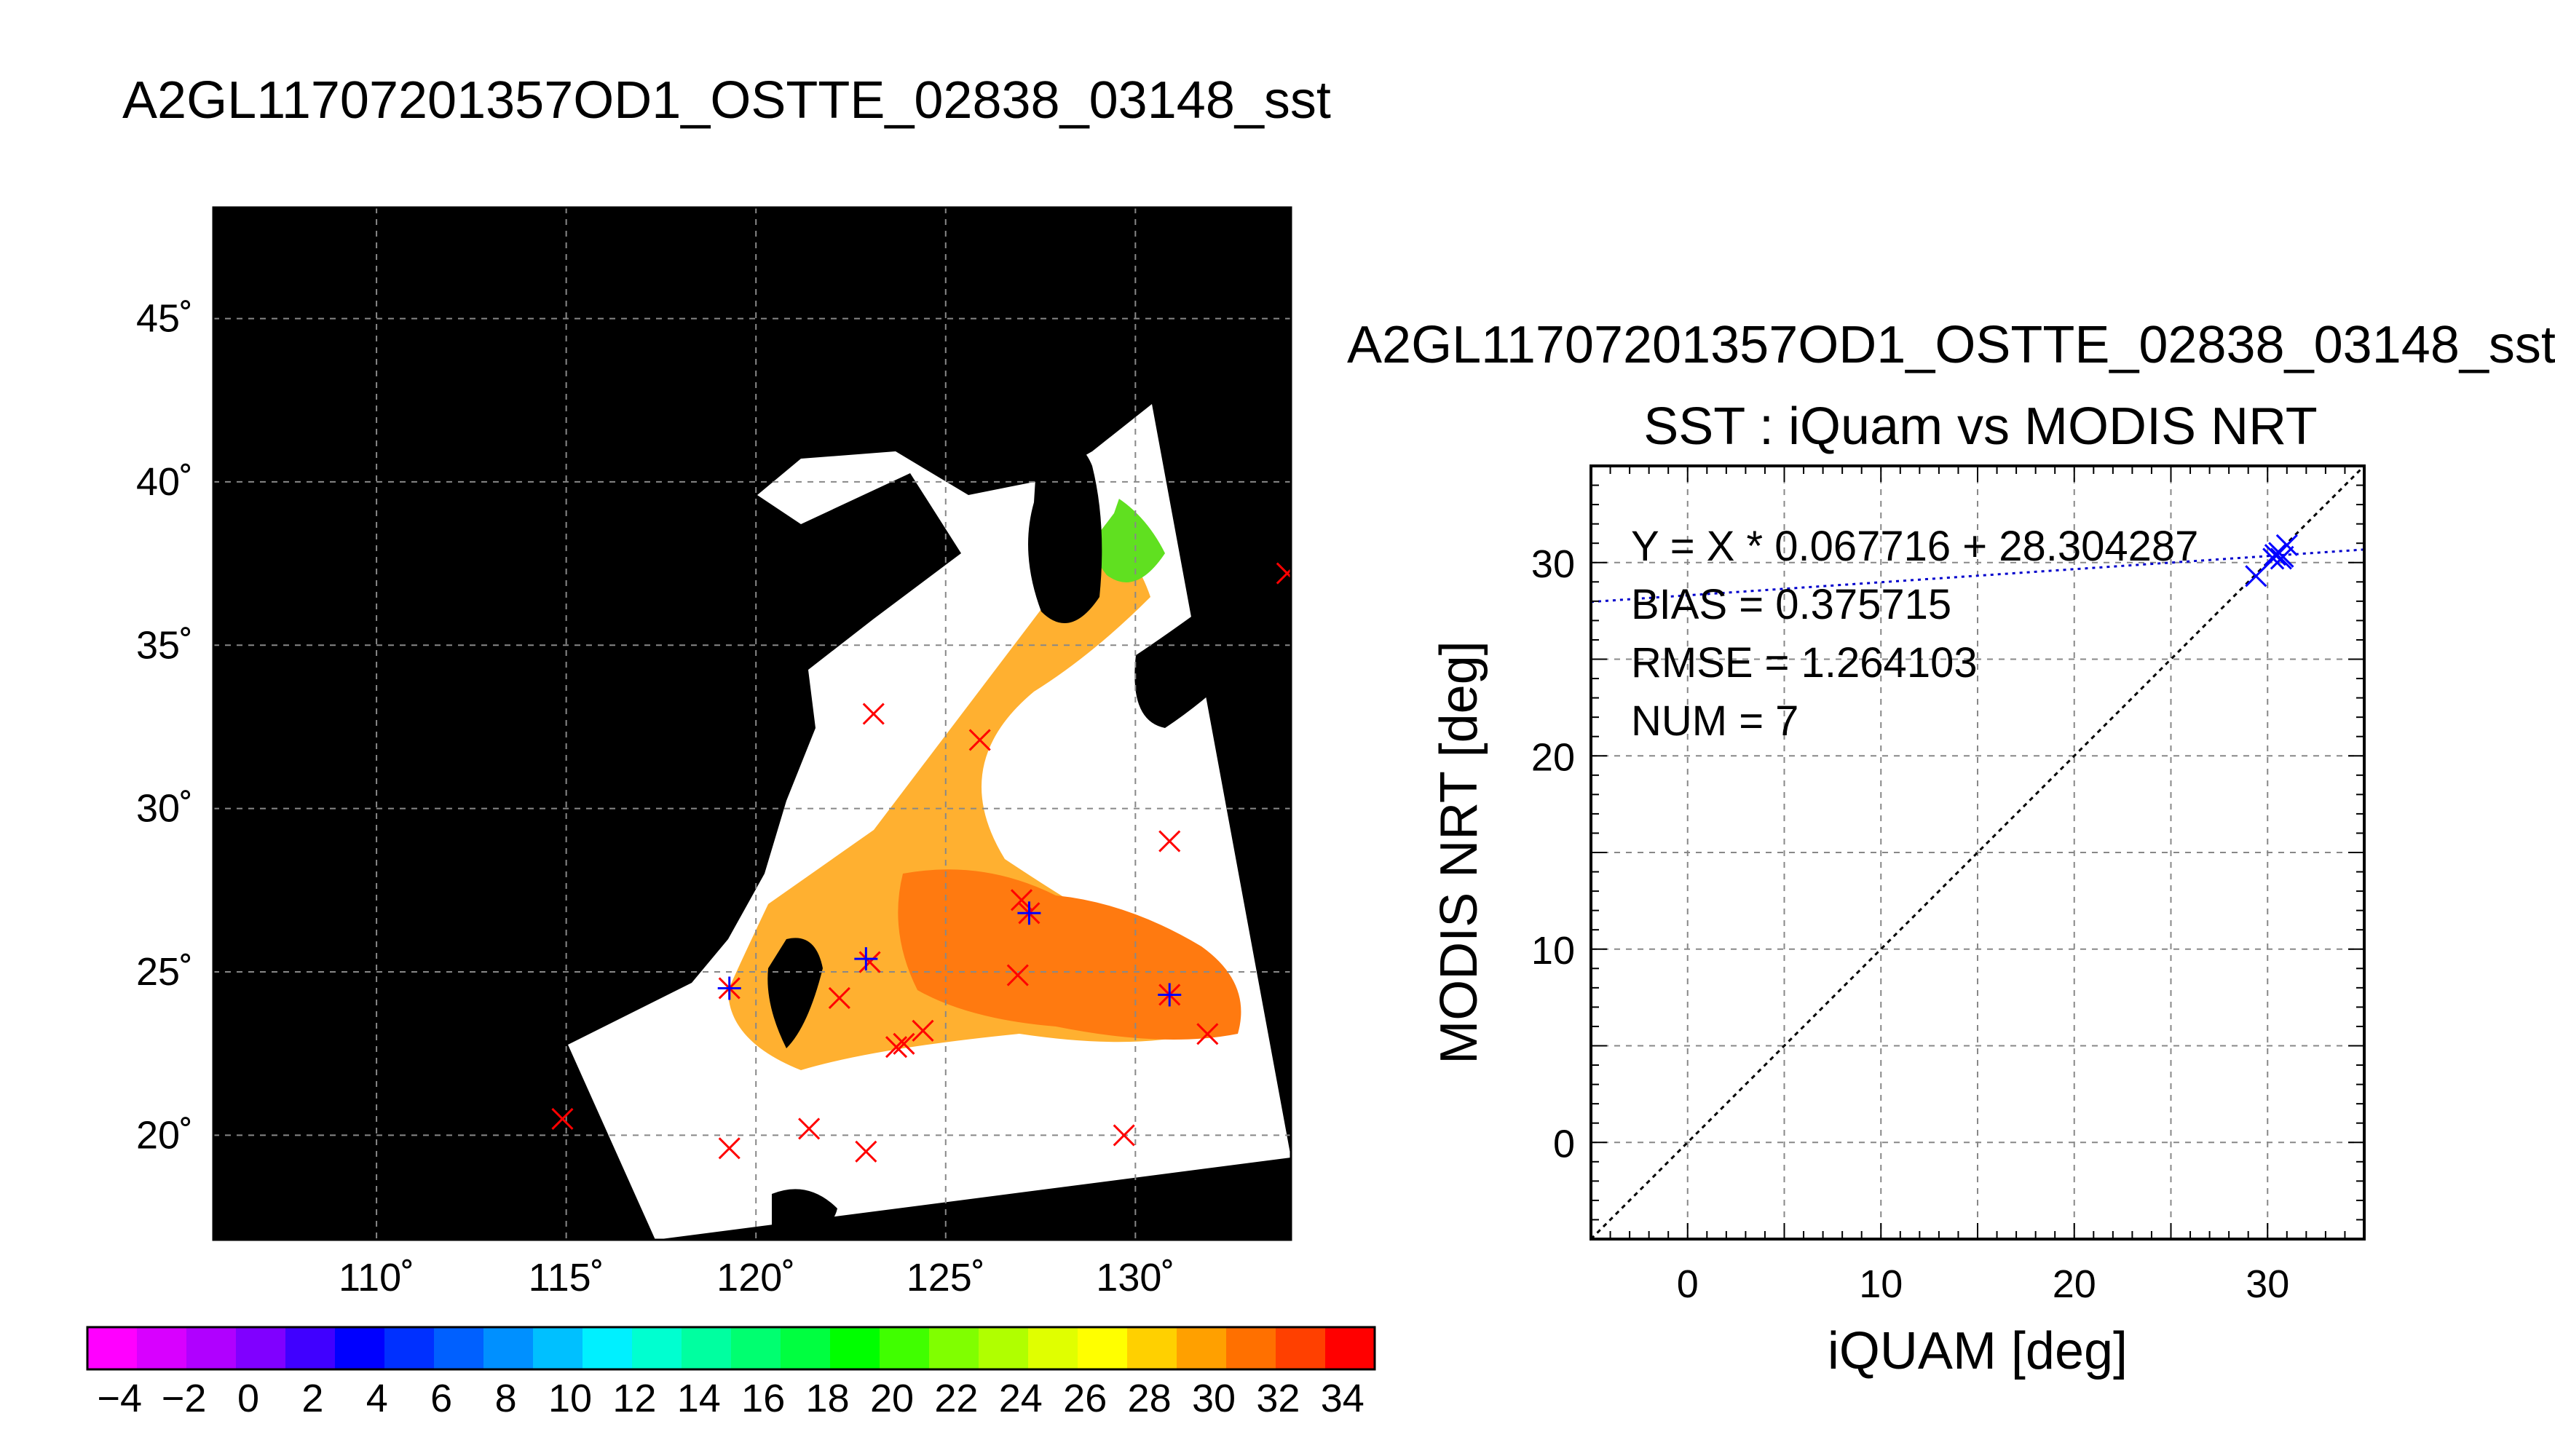 This screenshot has width=2555, height=1456. What do you see at coordinates (1278, 1398) in the screenshot?
I see `colorbar-tick-label: 32` at bounding box center [1278, 1398].